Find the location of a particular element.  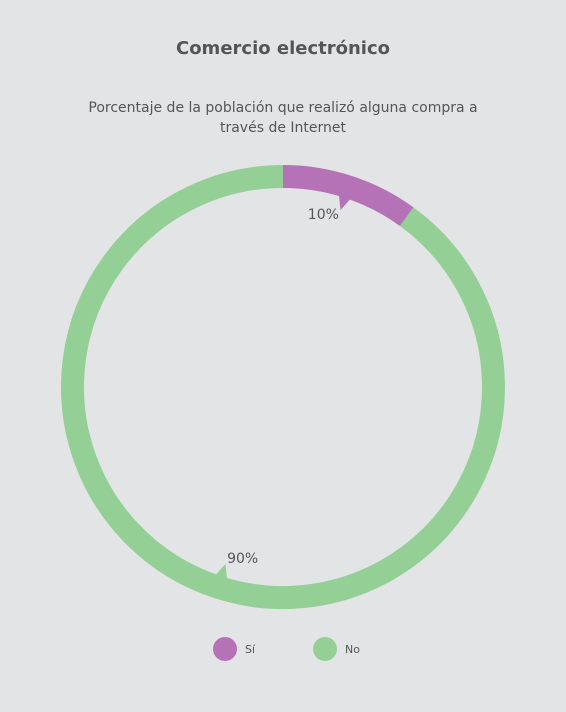

data-label-si: 10% is located at coordinates (323, 215).